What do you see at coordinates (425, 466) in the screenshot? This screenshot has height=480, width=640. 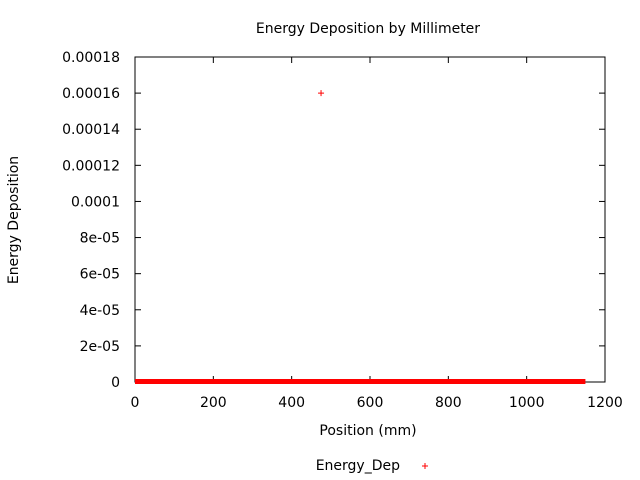 I see `legend-marker-plus-icon` at bounding box center [425, 466].